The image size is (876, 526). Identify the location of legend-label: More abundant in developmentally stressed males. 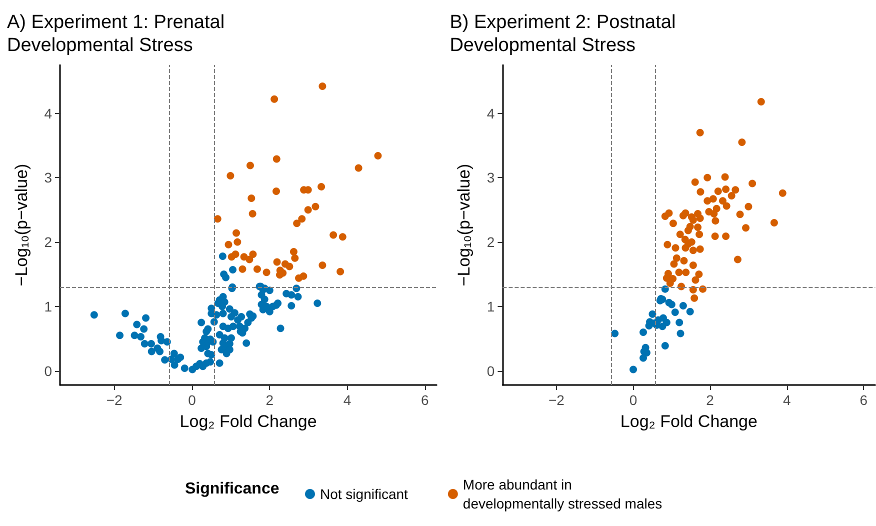
(562, 494).